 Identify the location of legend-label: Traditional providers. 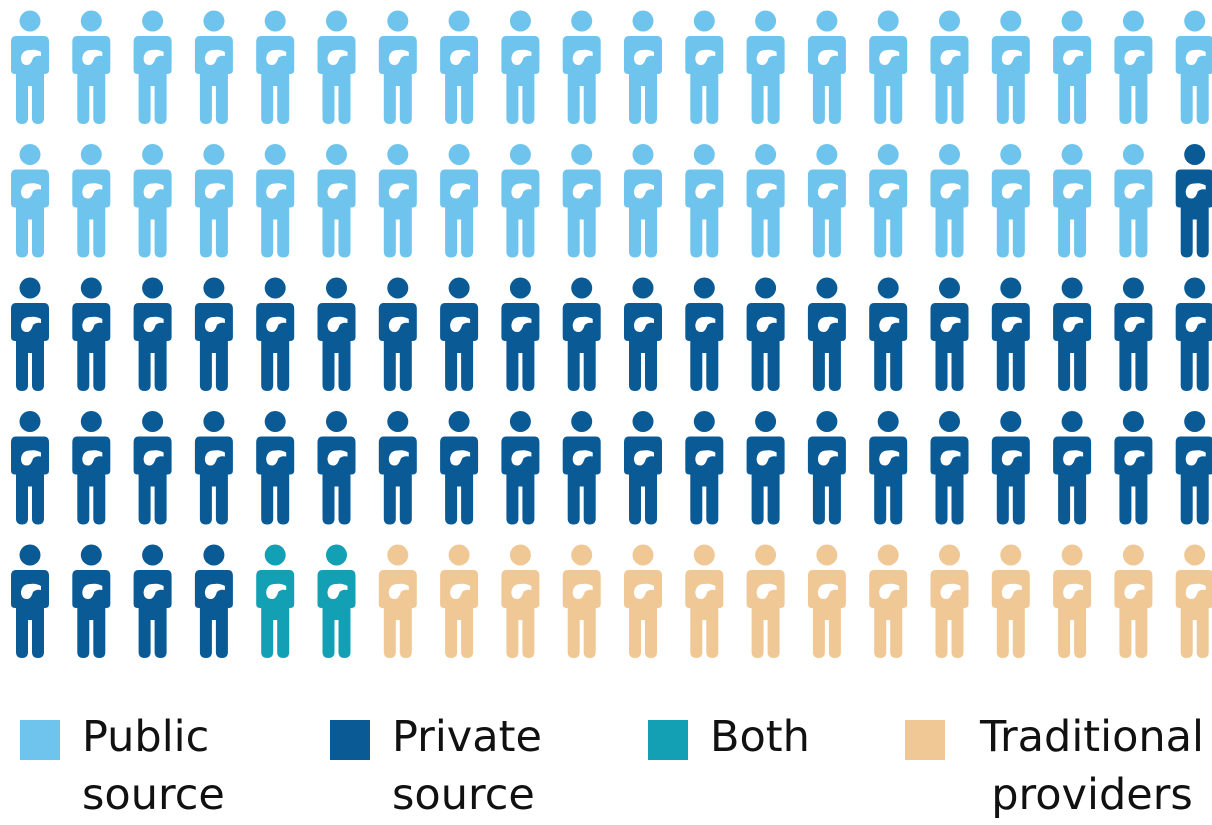
(1092, 766).